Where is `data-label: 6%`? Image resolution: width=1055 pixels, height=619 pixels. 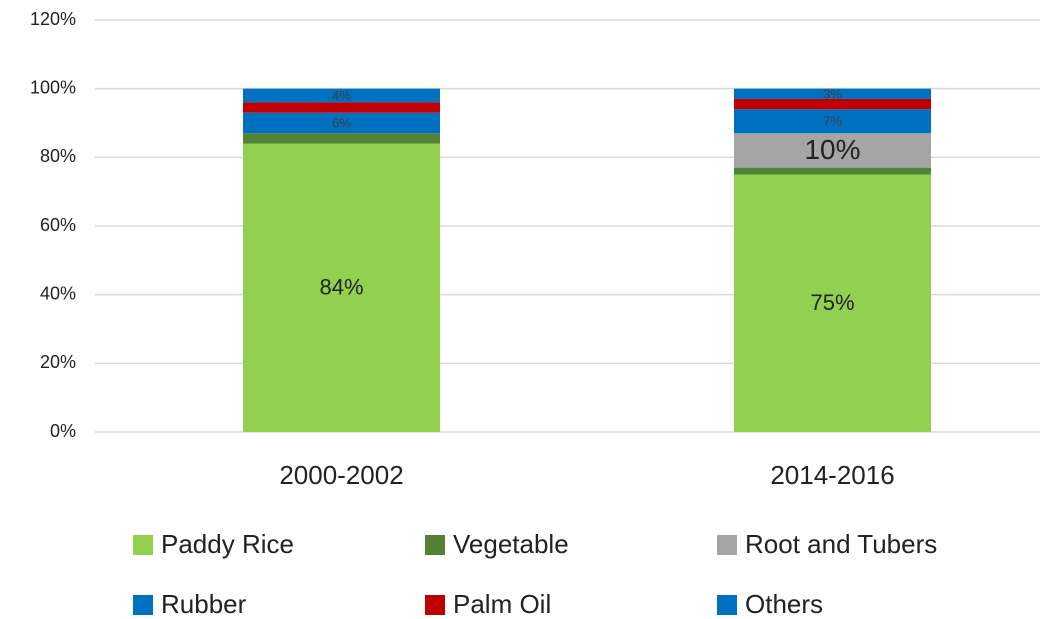
data-label: 6% is located at coordinates (341, 122).